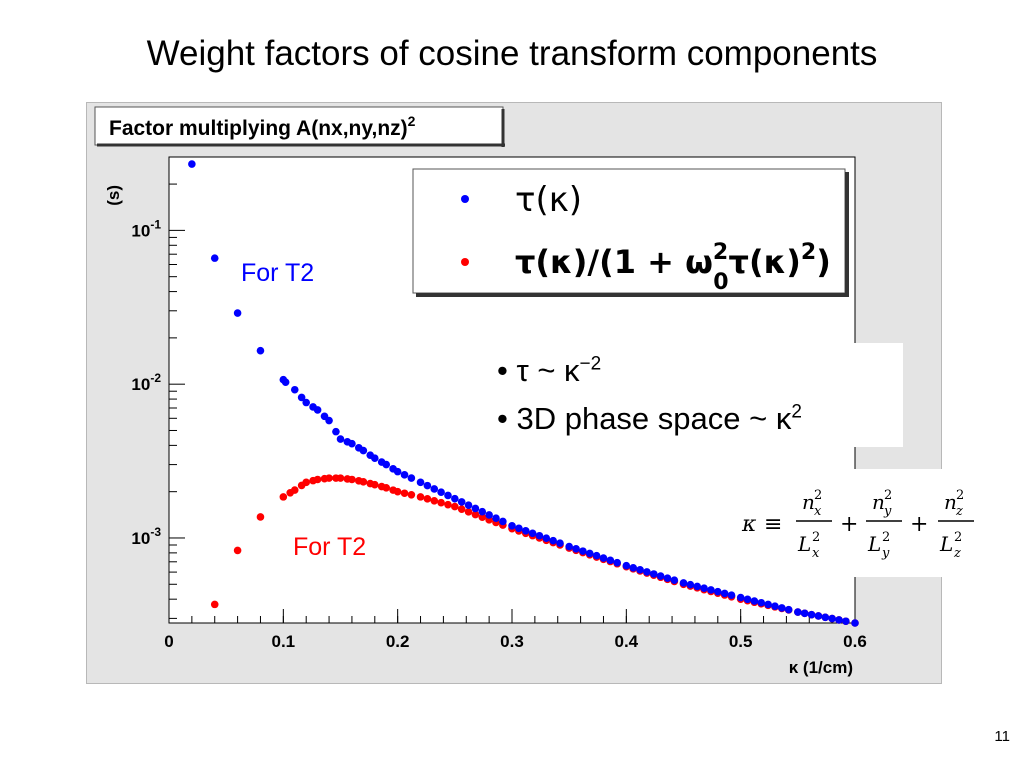  What do you see at coordinates (512, 641) in the screenshot?
I see `x-tick-label: 0.3` at bounding box center [512, 641].